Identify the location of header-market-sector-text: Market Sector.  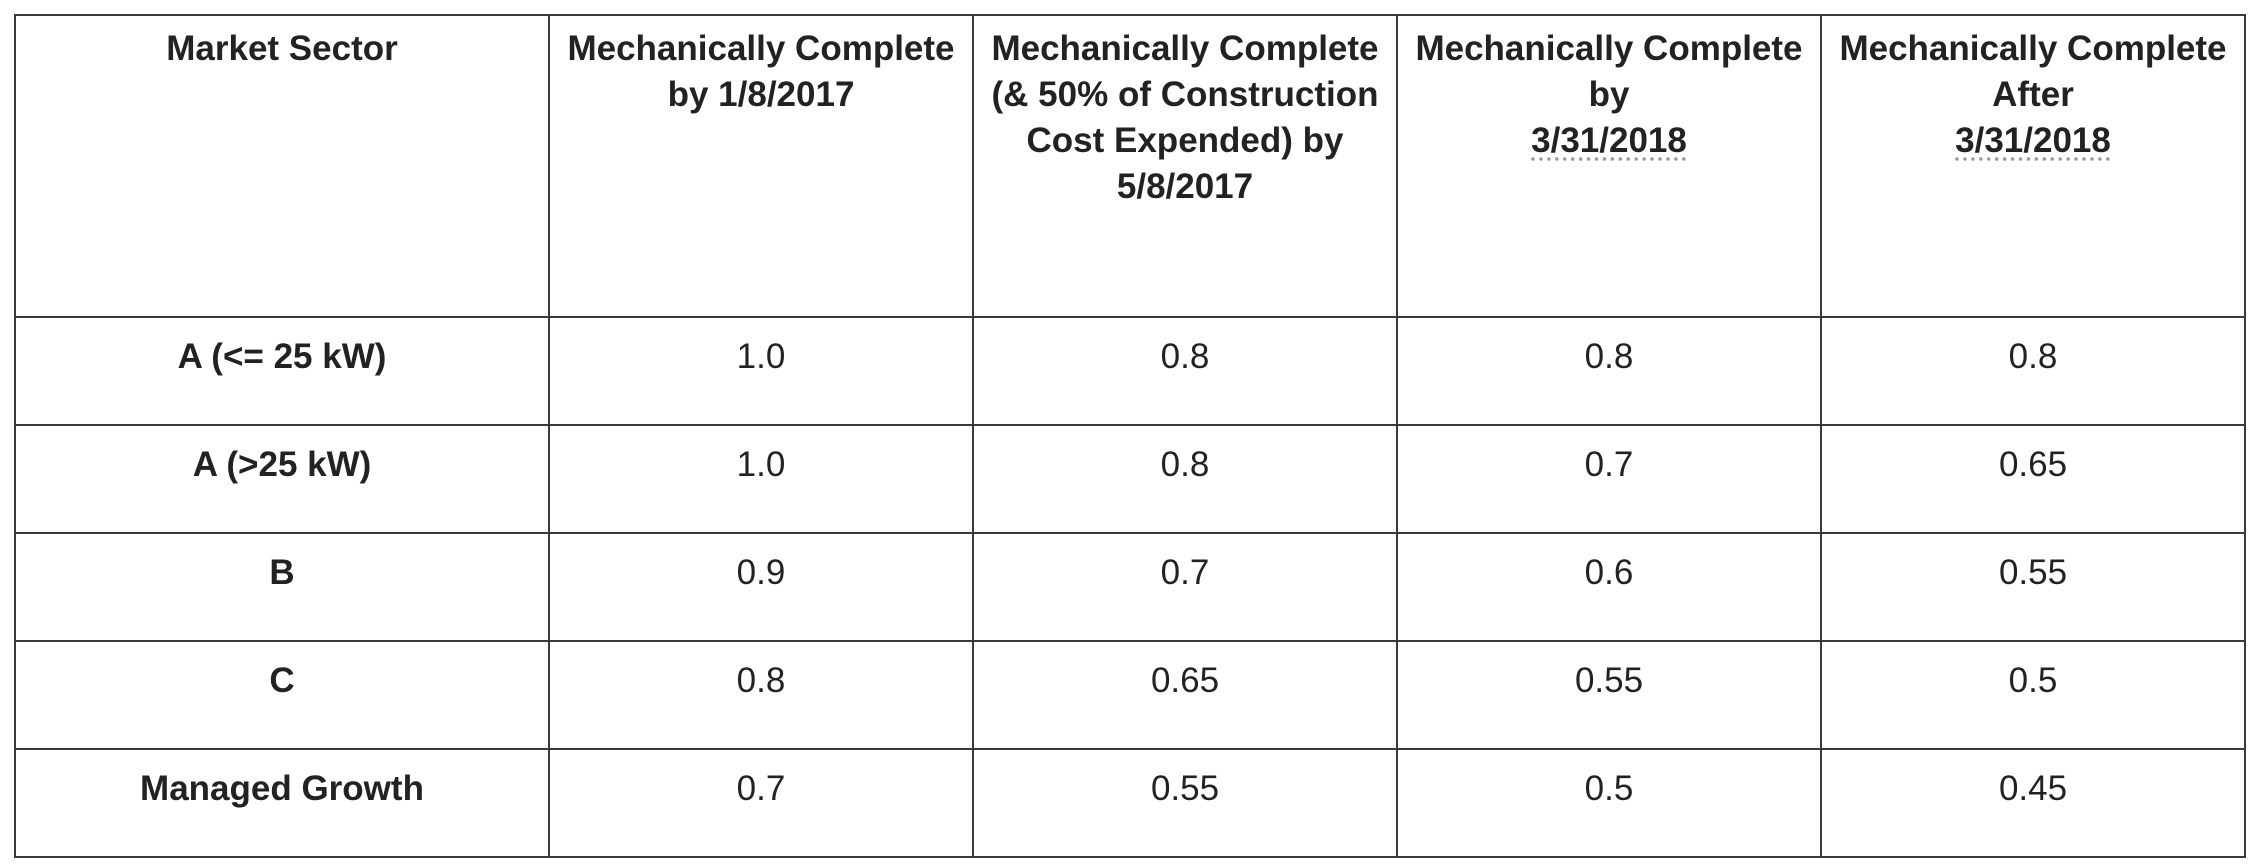
(282, 48).